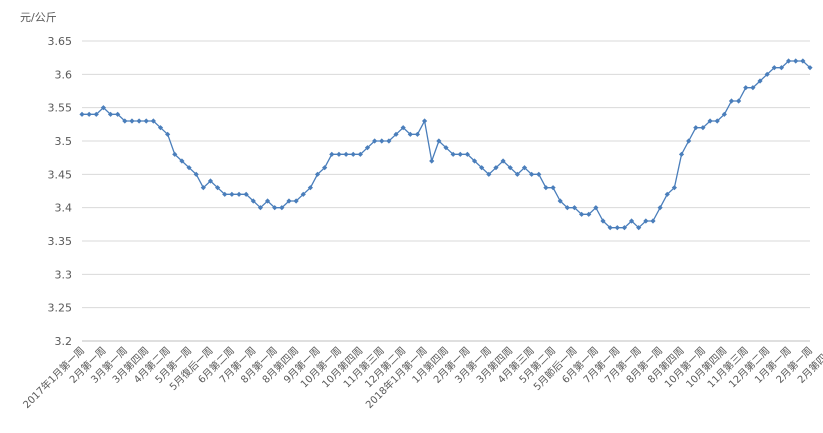 Image resolution: width=823 pixels, height=433 pixels. Describe the element at coordinates (64, 208) in the screenshot. I see `y-tick-label: 3.4` at that location.